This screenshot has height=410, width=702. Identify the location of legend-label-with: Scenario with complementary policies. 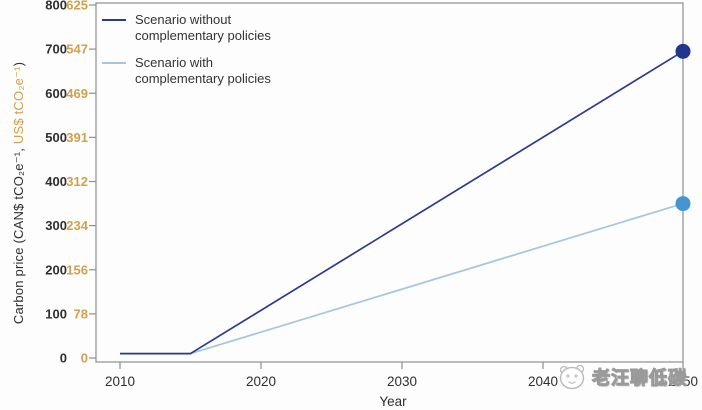
(203, 71).